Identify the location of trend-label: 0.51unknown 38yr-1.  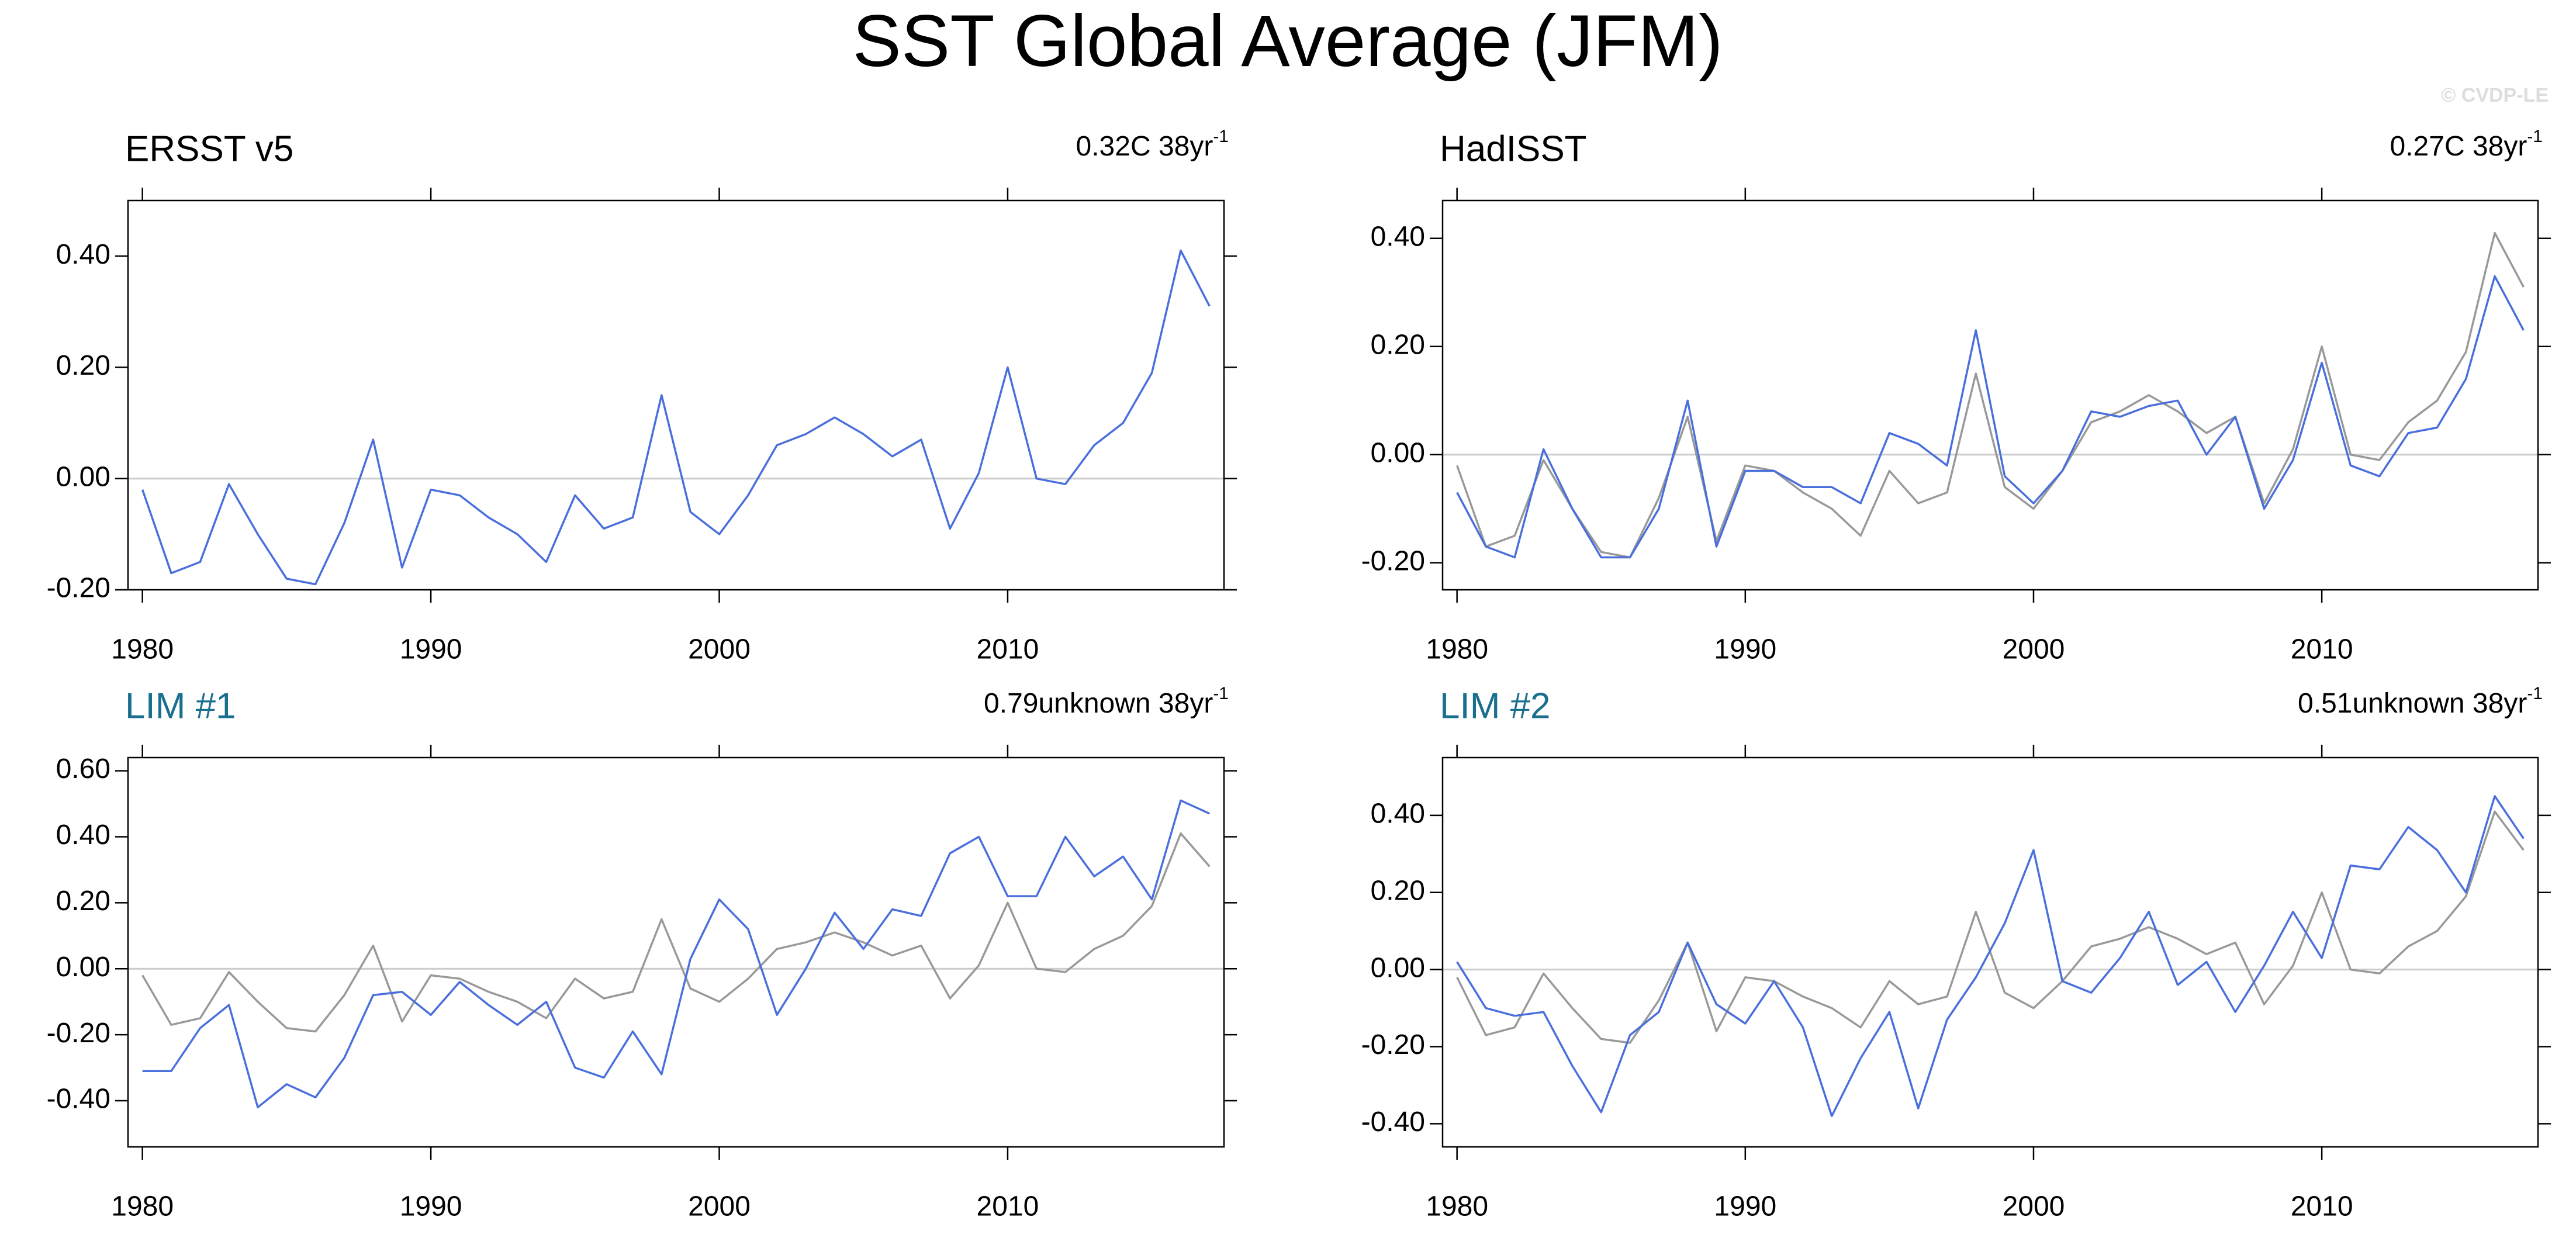
(2420, 702).